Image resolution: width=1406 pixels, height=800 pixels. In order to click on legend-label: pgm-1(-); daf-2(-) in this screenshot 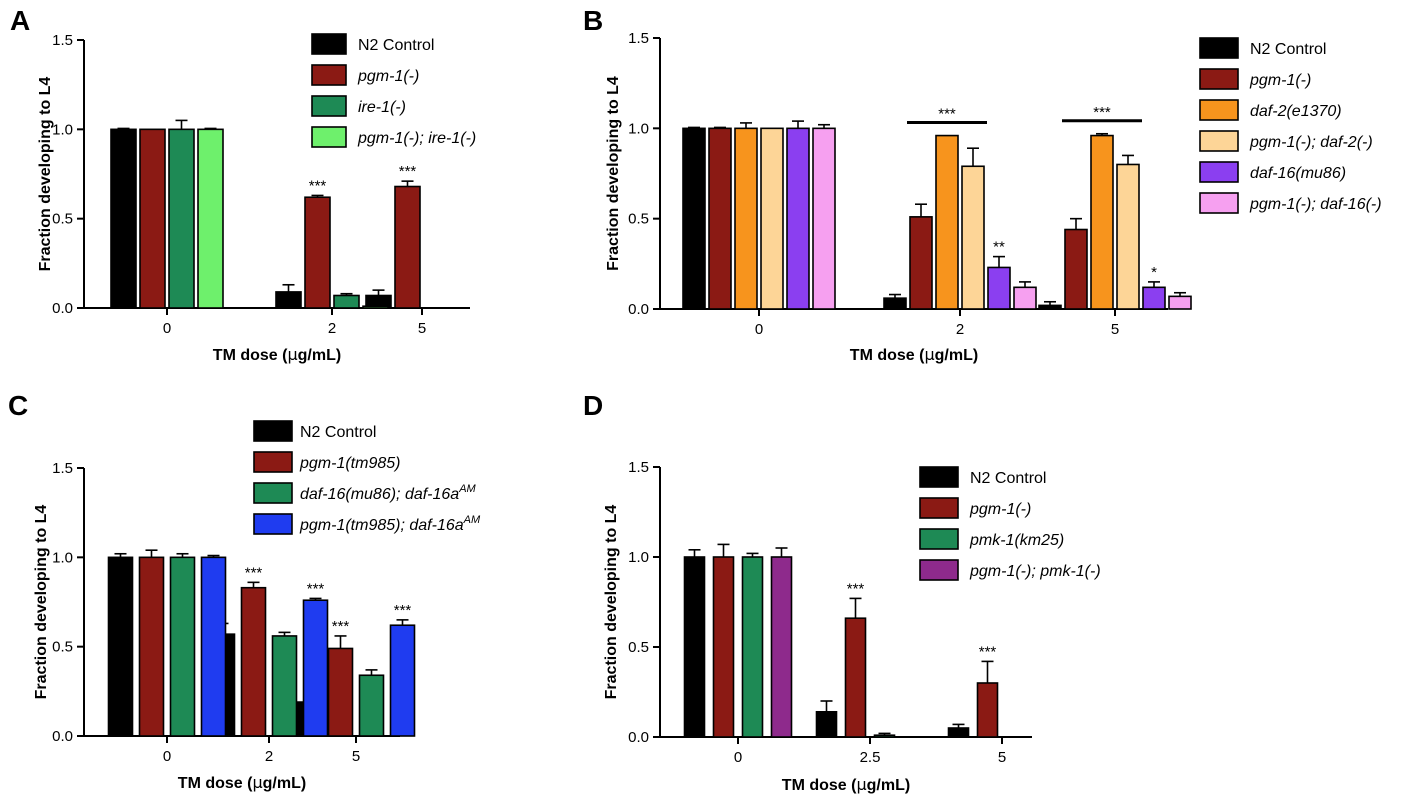, I will do `click(1311, 142)`.